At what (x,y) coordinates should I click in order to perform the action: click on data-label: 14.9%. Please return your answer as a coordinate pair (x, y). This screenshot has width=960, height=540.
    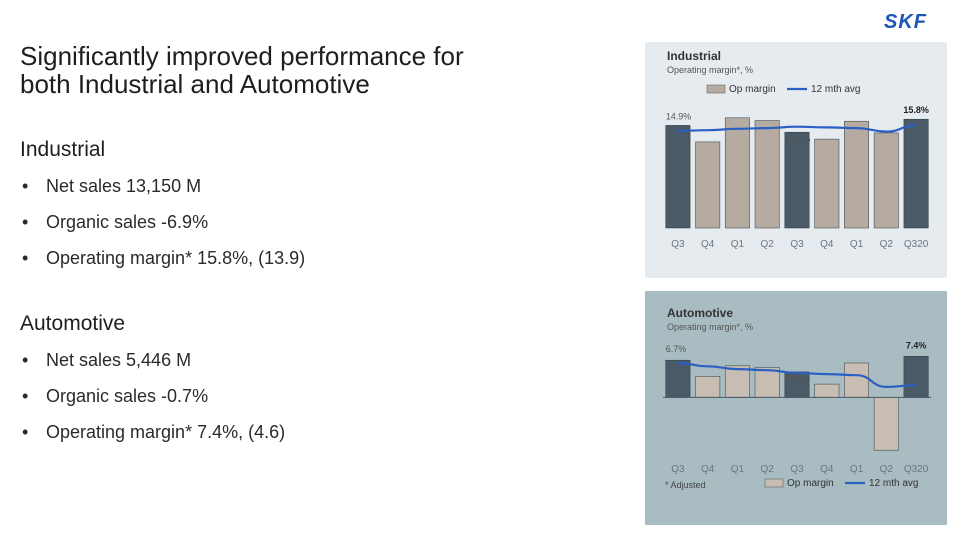
    Looking at the image, I should click on (679, 116).